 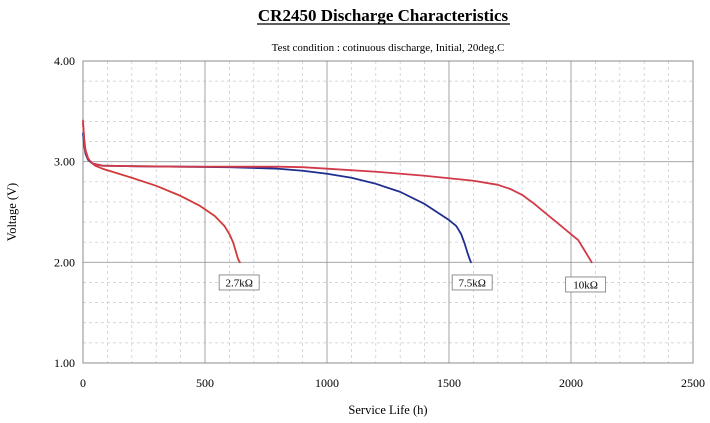 What do you see at coordinates (387, 410) in the screenshot?
I see `x-axis-label: Service Life (h)` at bounding box center [387, 410].